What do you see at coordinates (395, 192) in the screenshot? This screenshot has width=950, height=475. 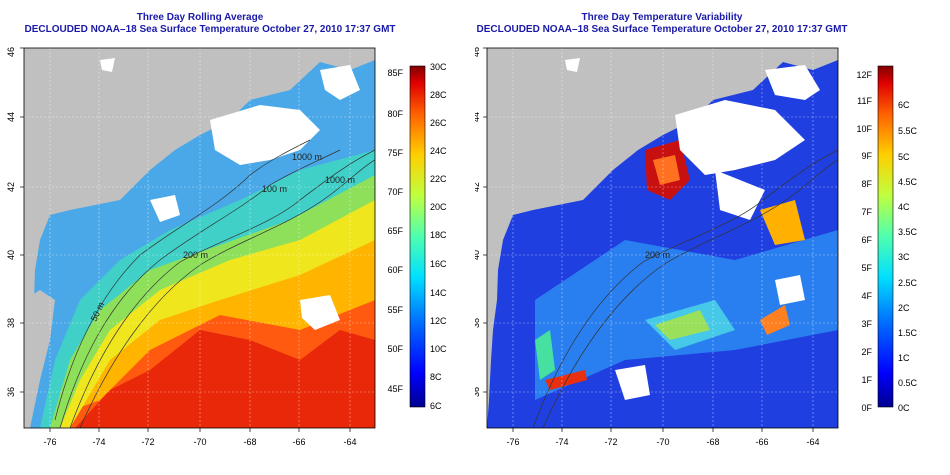 I see `colorbar-f-label: 70F` at bounding box center [395, 192].